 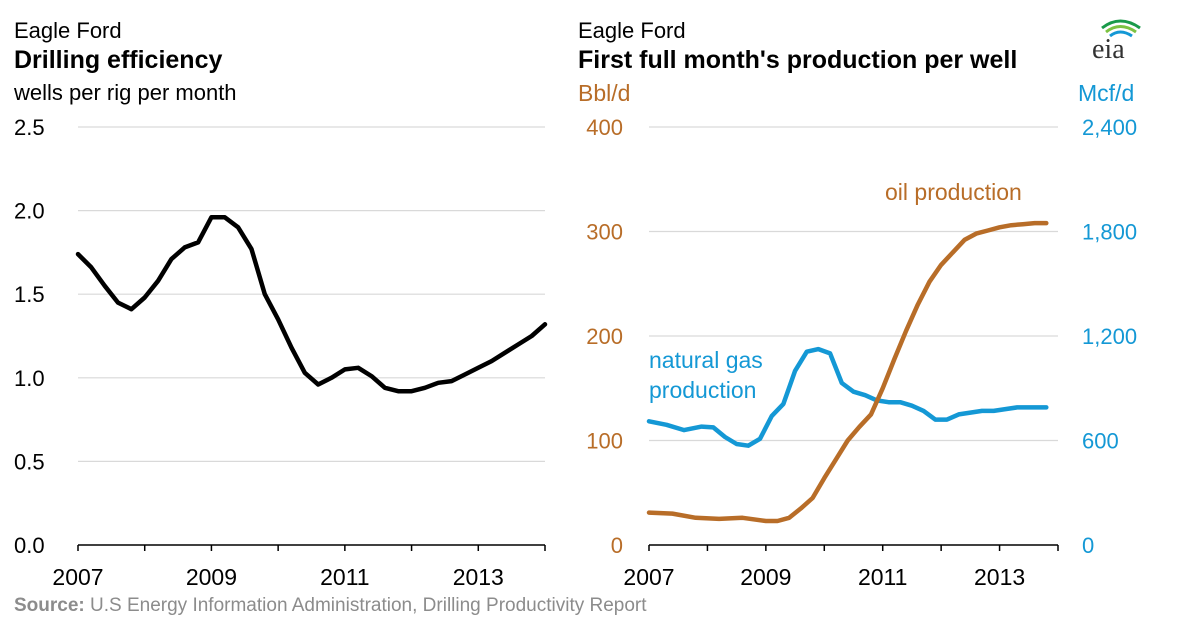 What do you see at coordinates (765, 577) in the screenshot?
I see `right-x-tick-label: 2009` at bounding box center [765, 577].